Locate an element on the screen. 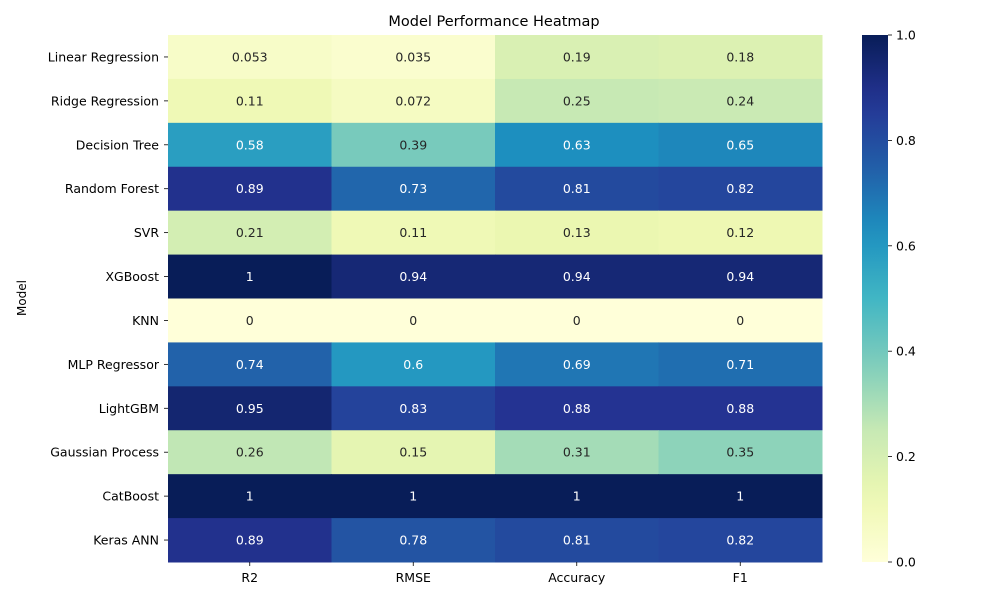  cell-value-label: 0.24 is located at coordinates (740, 100).